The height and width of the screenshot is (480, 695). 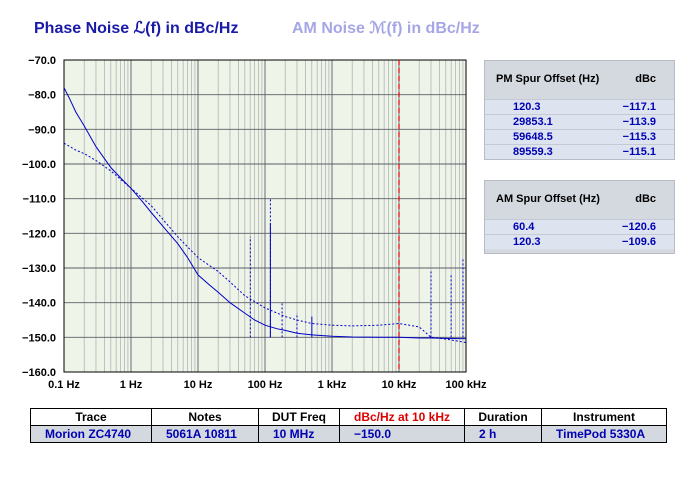 What do you see at coordinates (639, 227) in the screenshot?
I see `am-spur-dbc: −120.6` at bounding box center [639, 227].